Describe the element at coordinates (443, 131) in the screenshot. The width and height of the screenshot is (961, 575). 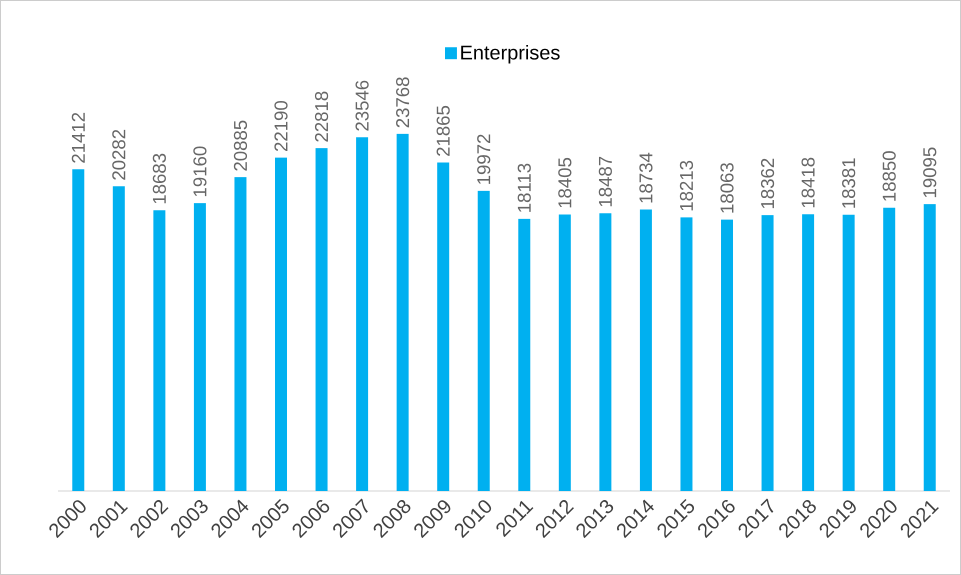
I see `data-label: 21865` at that location.